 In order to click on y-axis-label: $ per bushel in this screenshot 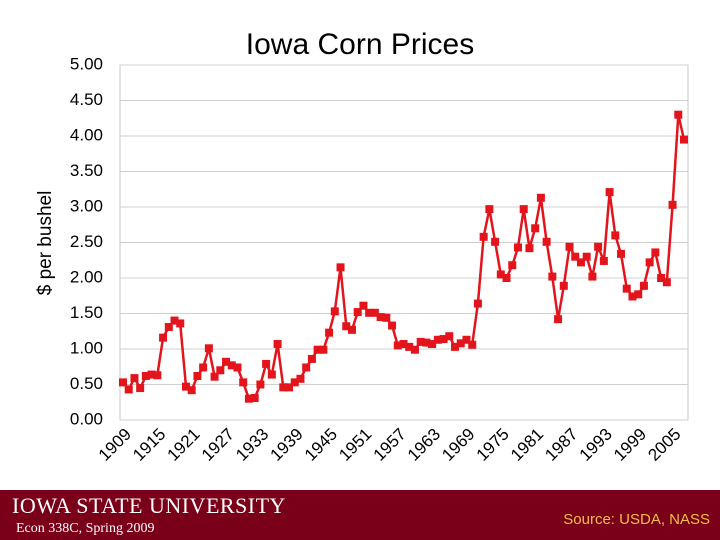, I will do `click(45, 243)`.